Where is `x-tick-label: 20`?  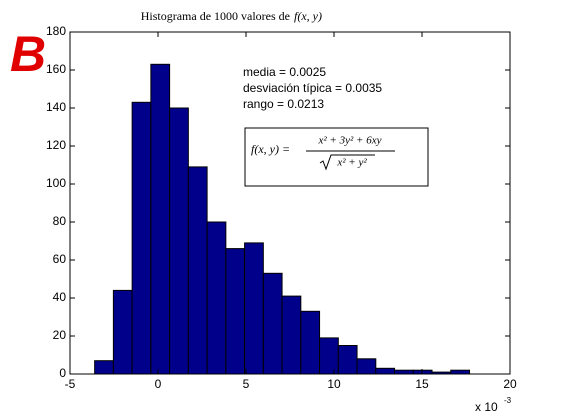
x-tick-label: 20 is located at coordinates (510, 384).